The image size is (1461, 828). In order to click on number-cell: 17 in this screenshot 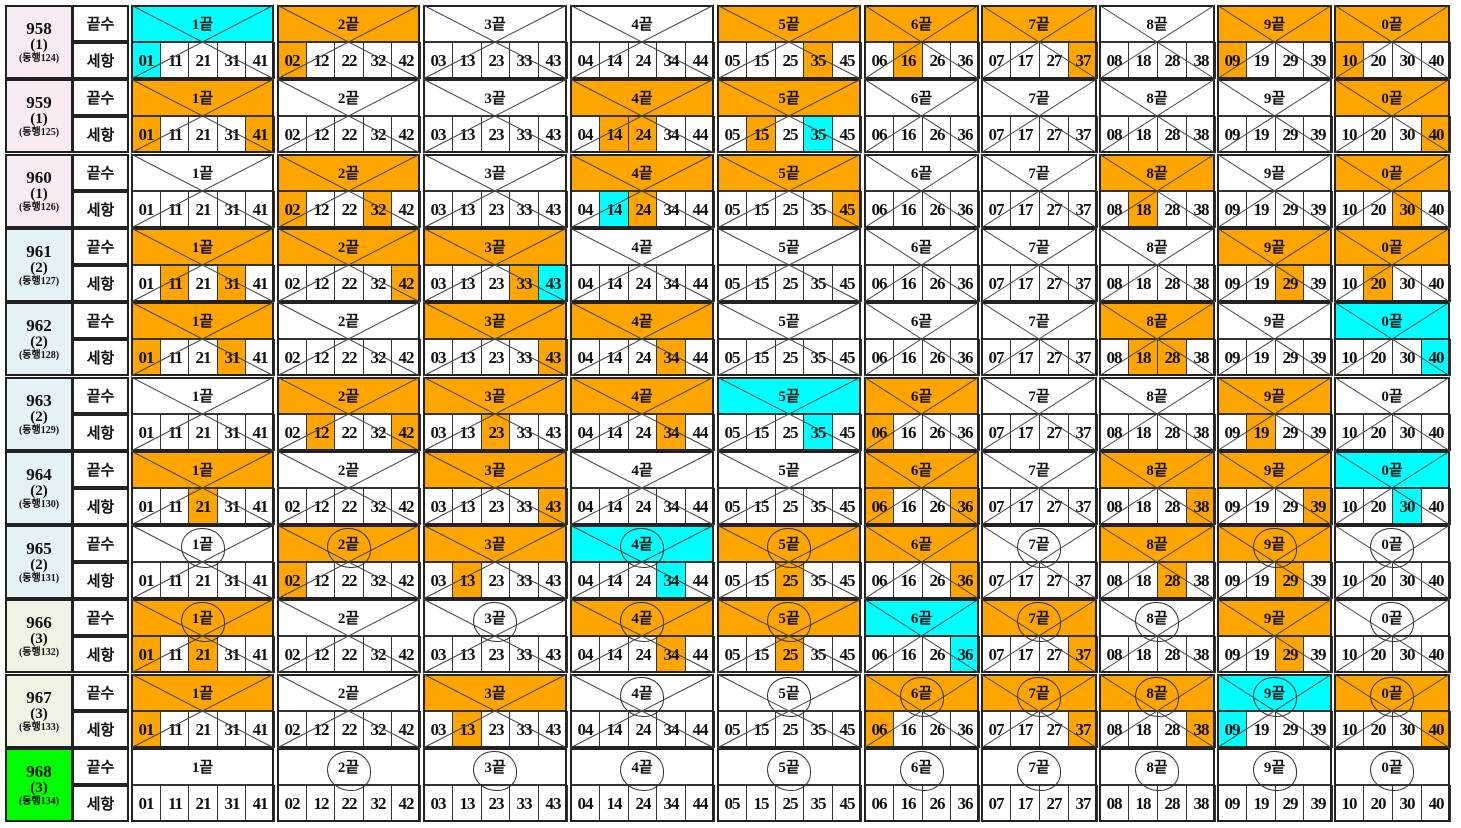, I will do `click(1025, 60)`.